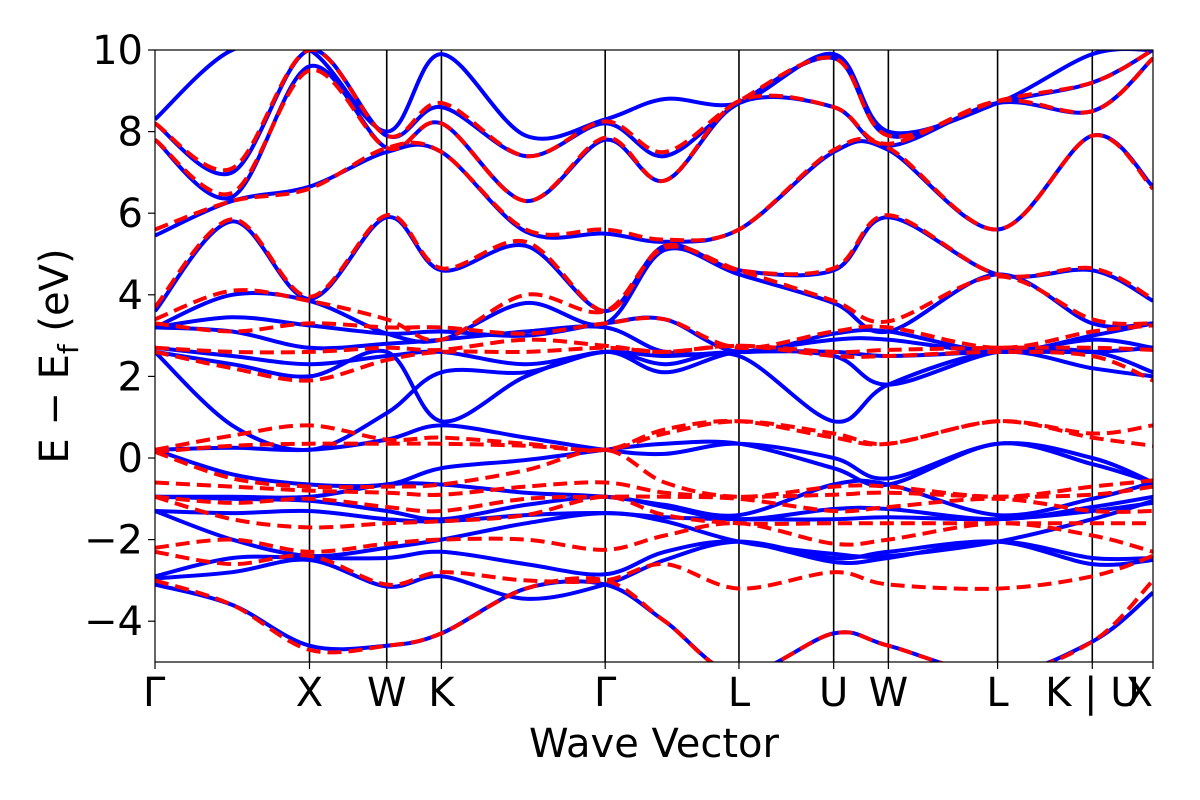 The width and height of the screenshot is (1200, 800). I want to click on x-axis-label: Wave Vector, so click(654, 744).